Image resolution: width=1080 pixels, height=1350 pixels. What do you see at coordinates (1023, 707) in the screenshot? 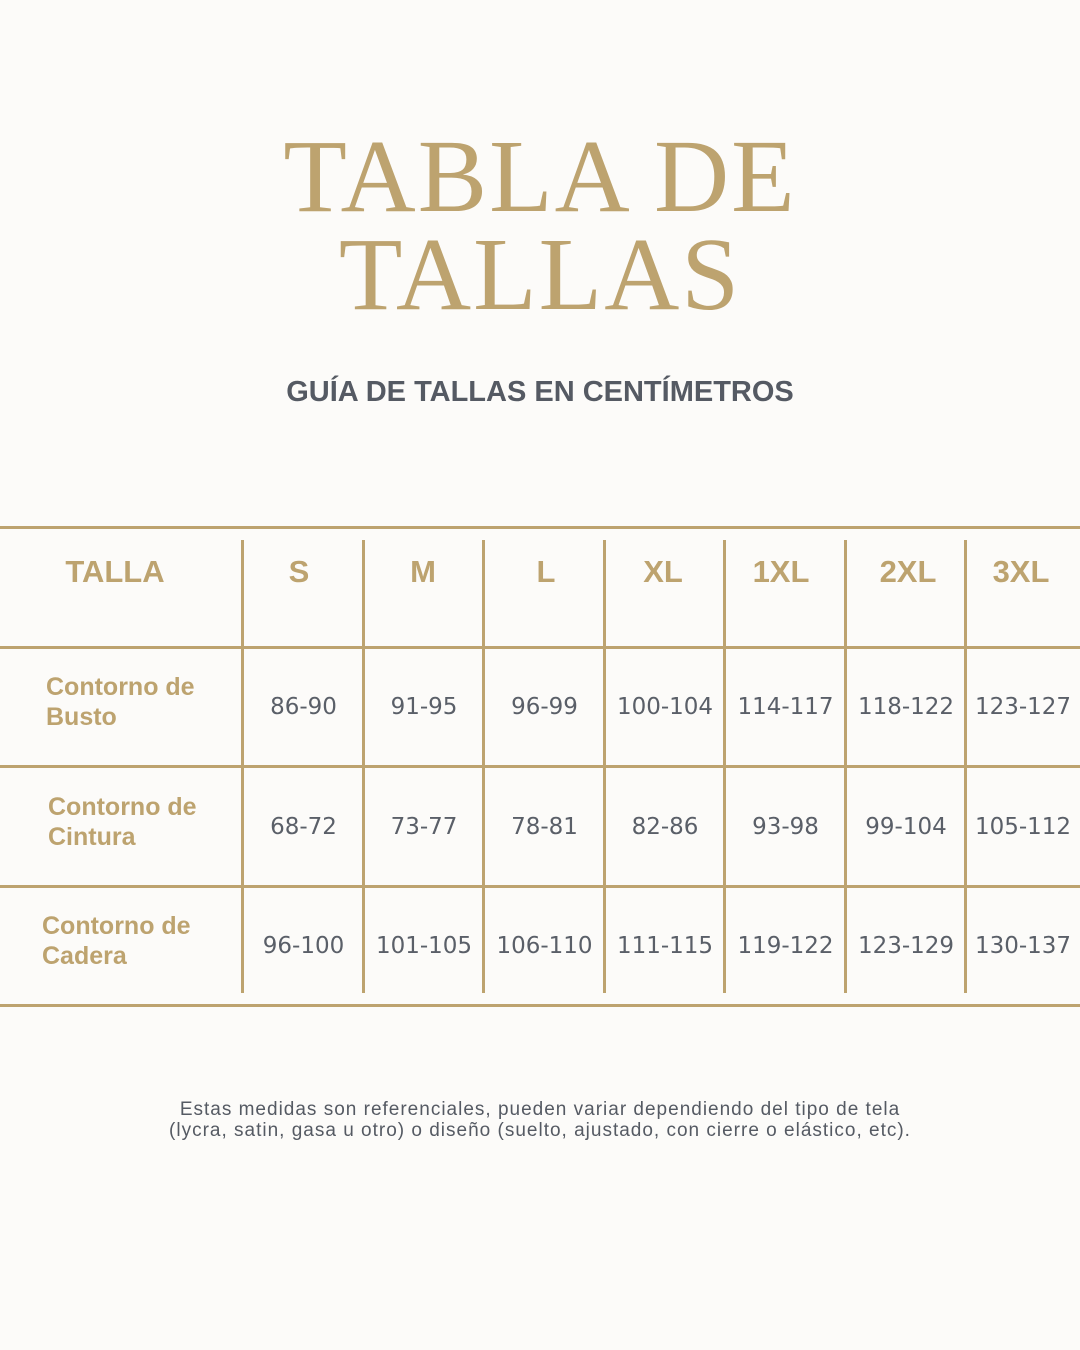
I see `table-cell: 123-127` at bounding box center [1023, 707].